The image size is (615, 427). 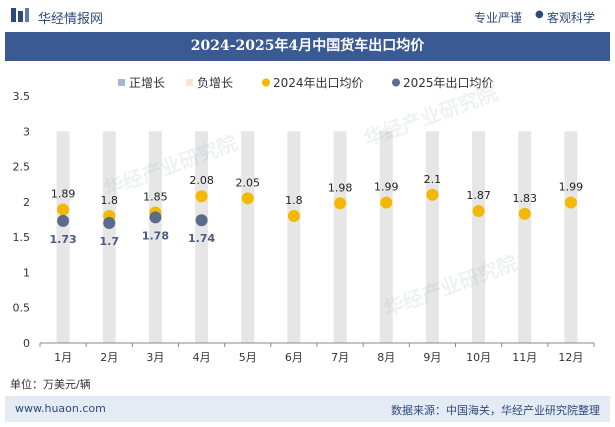 I want to click on legend-label: 2025年出口均价, so click(x=448, y=83).